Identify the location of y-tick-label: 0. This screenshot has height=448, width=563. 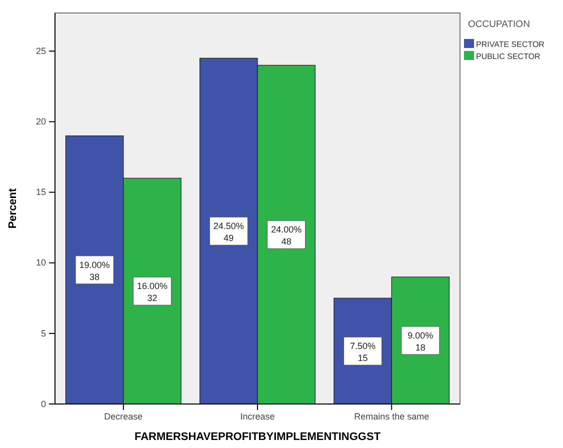
(43, 403).